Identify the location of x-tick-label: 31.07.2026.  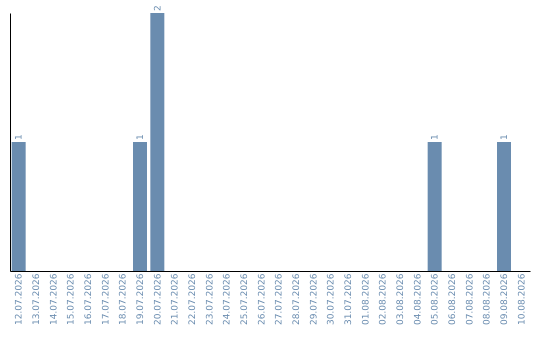
(349, 299).